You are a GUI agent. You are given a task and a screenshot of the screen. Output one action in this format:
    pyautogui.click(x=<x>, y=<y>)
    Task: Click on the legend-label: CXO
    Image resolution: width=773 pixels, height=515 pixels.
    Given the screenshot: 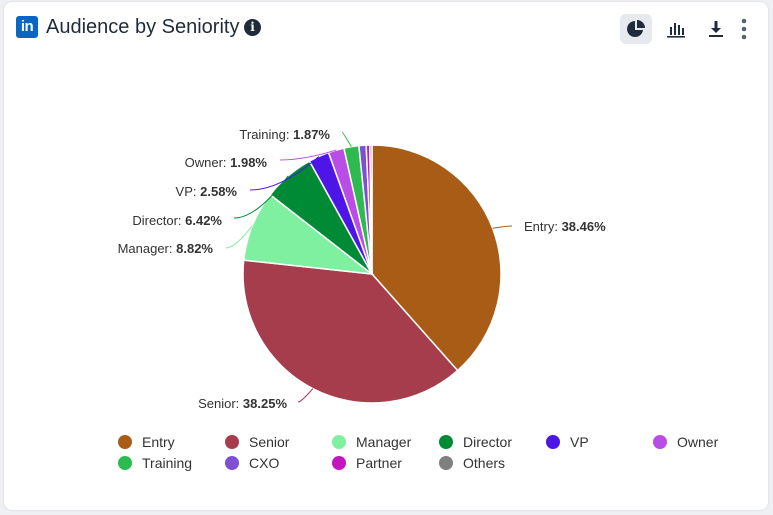 What is the action you would take?
    pyautogui.click(x=264, y=463)
    